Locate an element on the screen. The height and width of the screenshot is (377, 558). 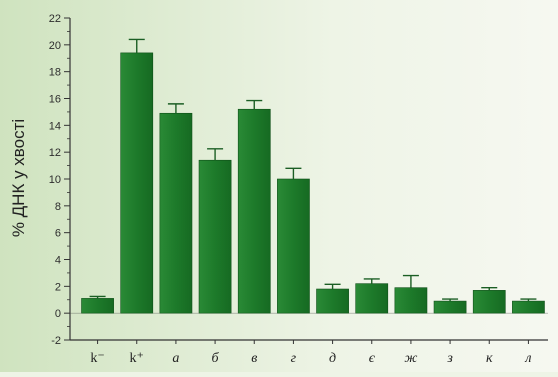
y-tick-label: -2 is located at coordinates (56, 341).